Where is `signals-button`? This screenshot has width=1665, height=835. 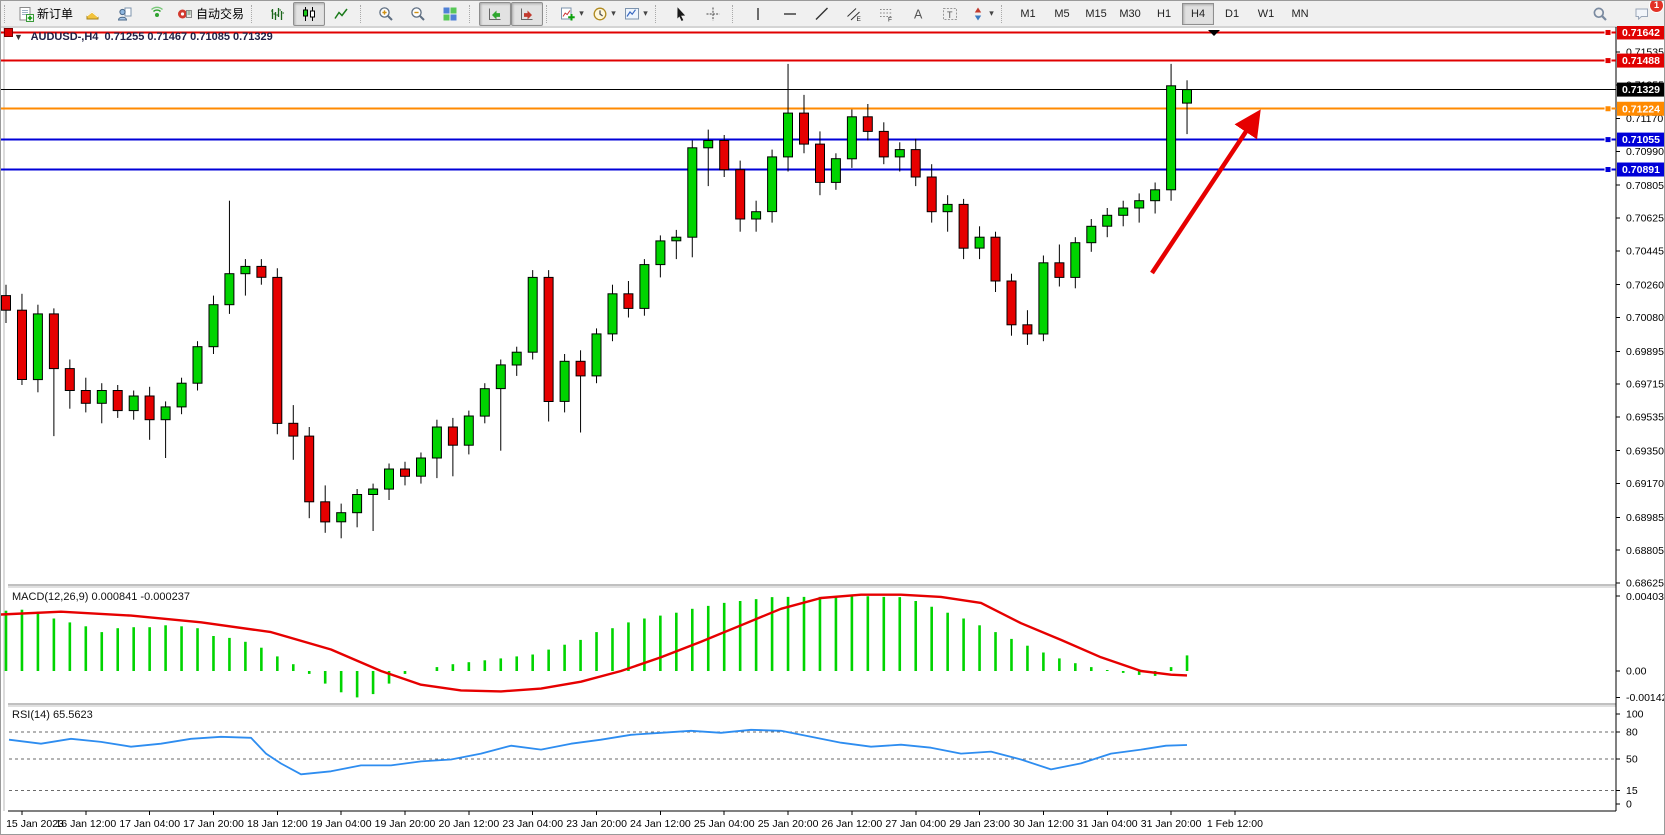
signals-button is located at coordinates (157, 14).